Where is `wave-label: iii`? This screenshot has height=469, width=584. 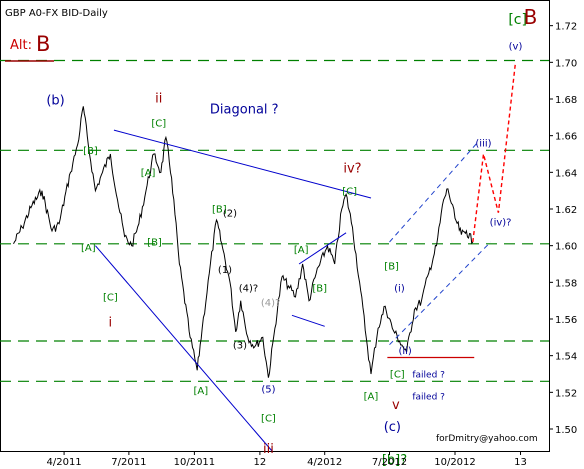
wave-label: iii is located at coordinates (268, 449).